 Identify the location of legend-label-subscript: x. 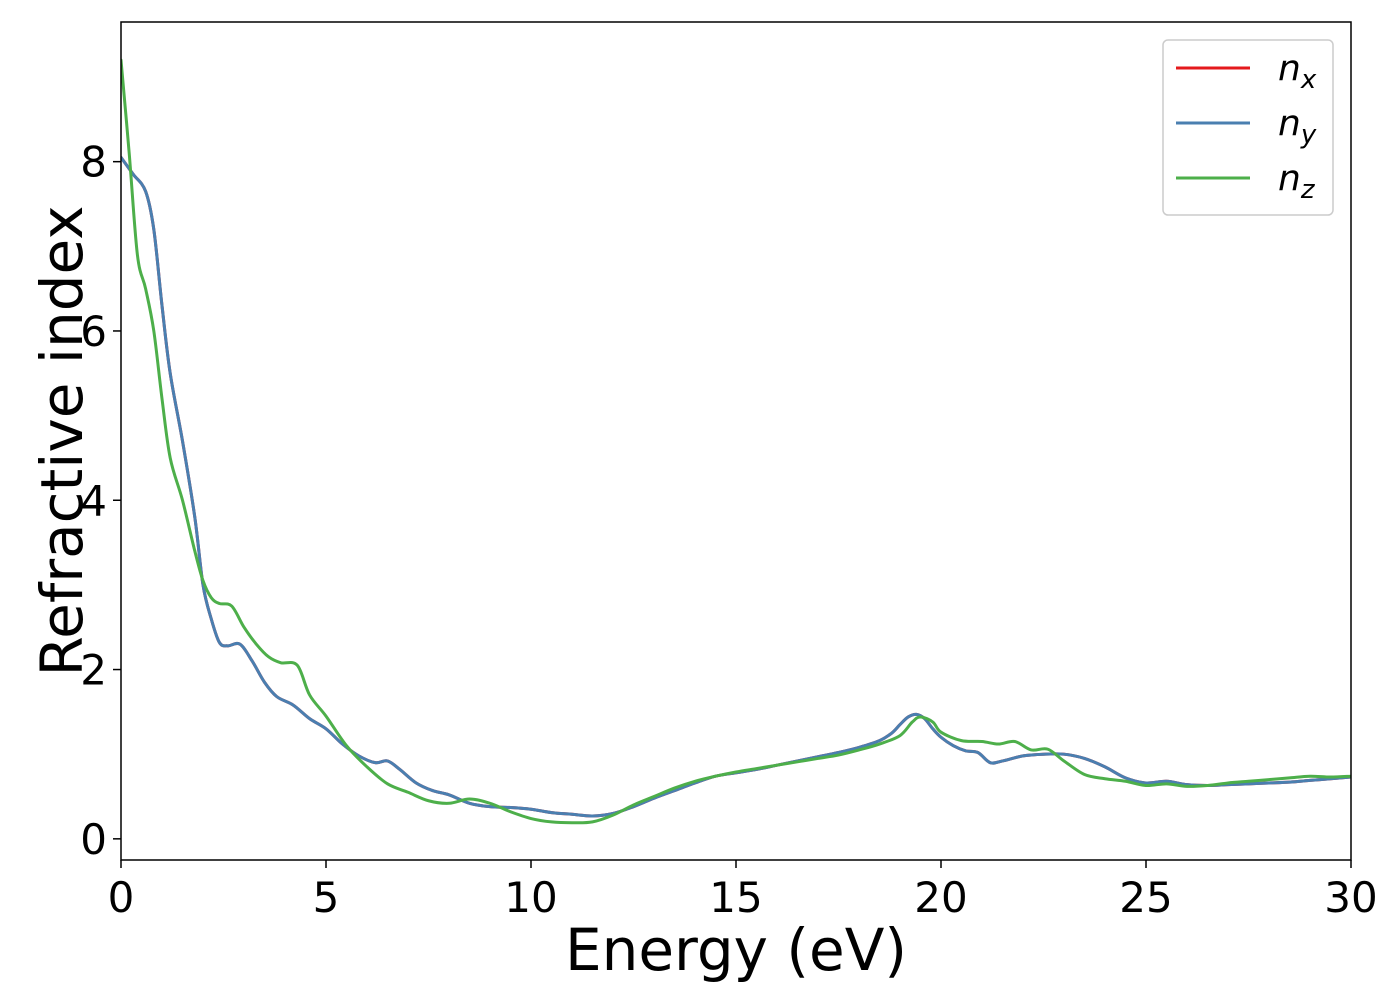
(1308, 80).